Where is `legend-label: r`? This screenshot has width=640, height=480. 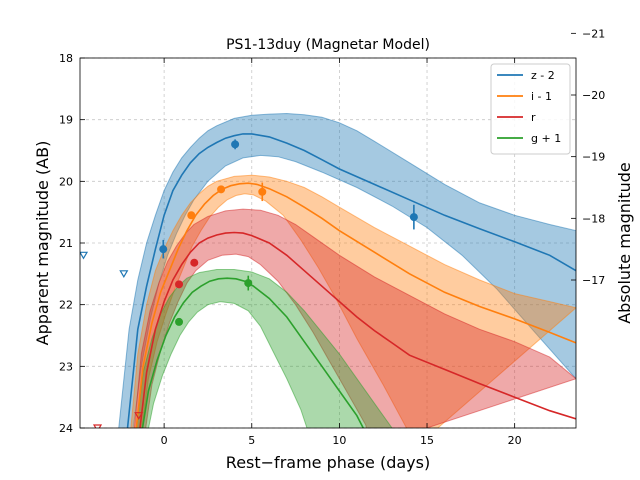
legend-label: r is located at coordinates (533, 117).